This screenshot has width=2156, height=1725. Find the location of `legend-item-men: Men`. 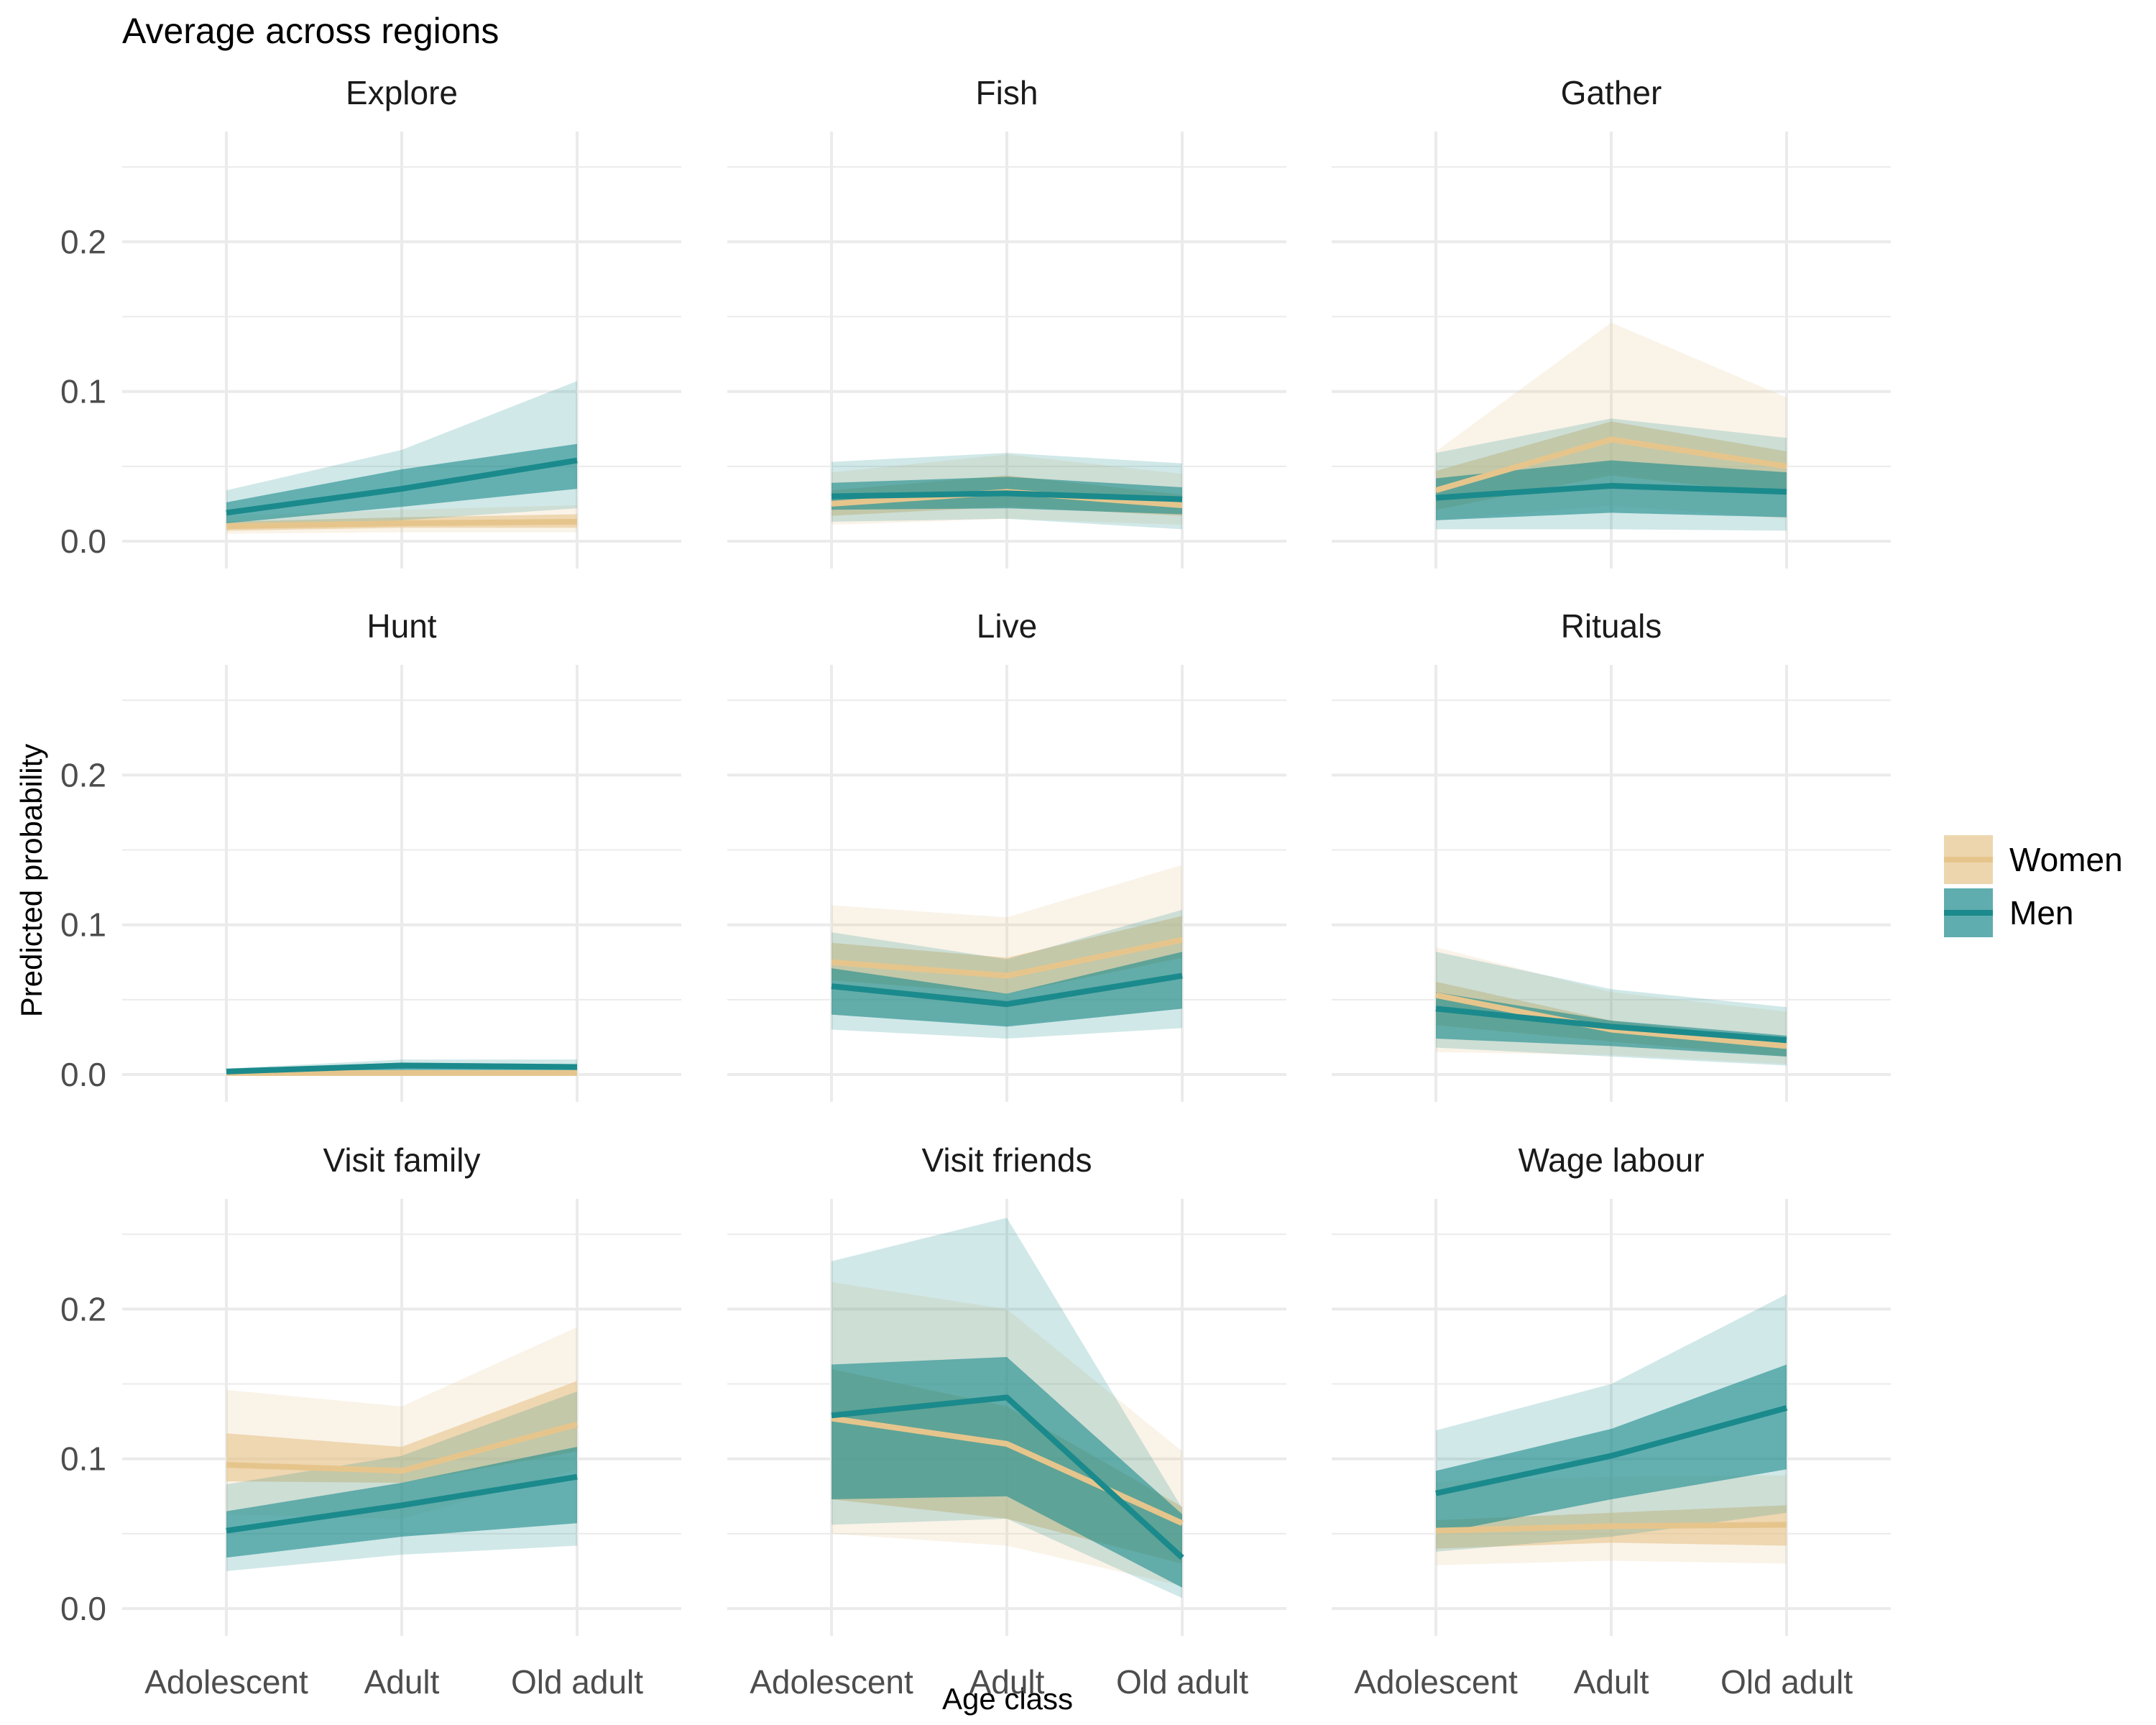

legend-item-men: Men is located at coordinates (2009, 912).